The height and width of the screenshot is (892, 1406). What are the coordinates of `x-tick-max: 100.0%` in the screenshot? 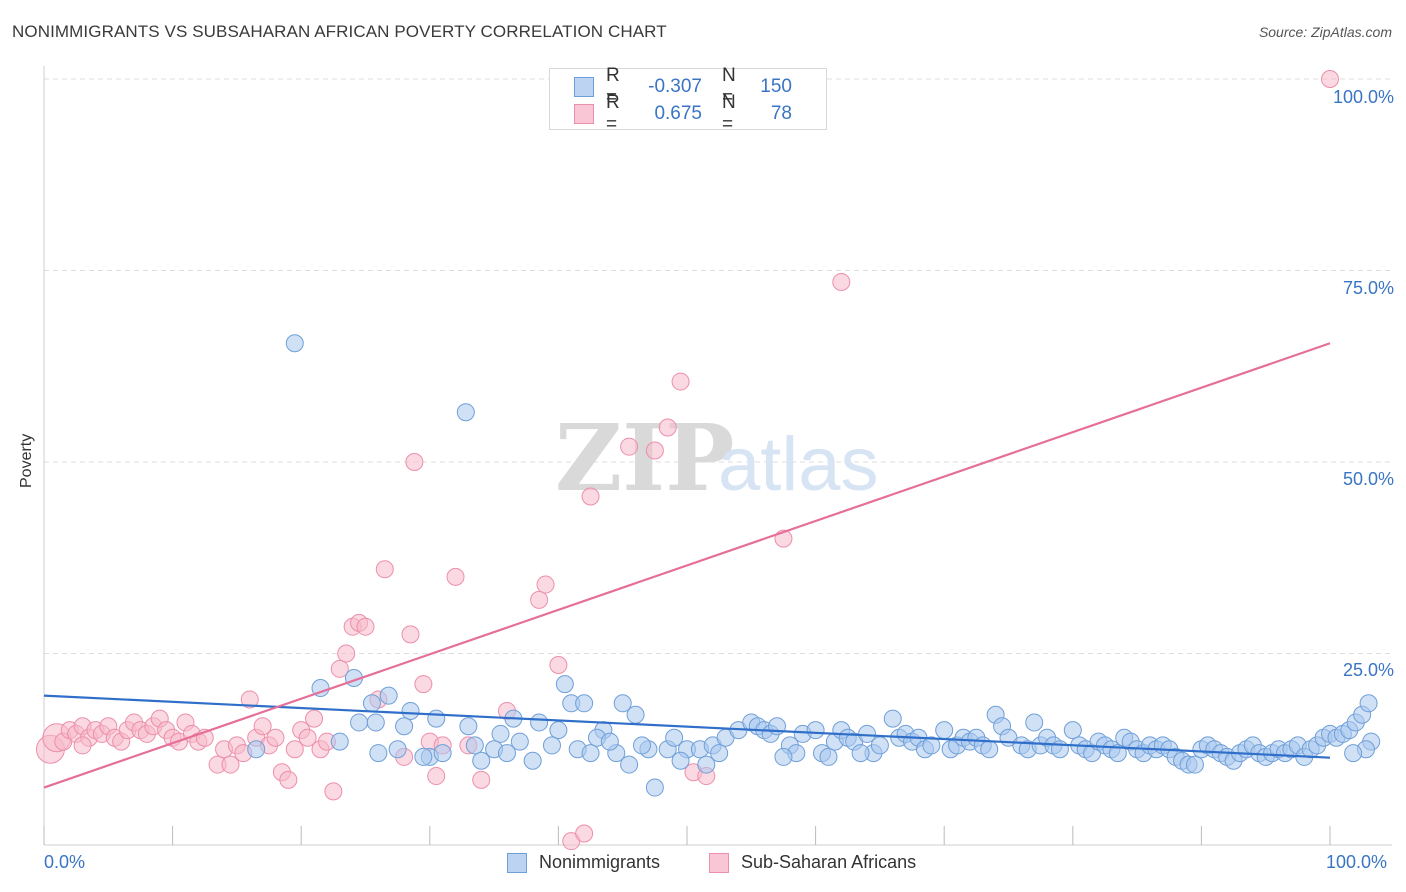 It's located at (1357, 862).